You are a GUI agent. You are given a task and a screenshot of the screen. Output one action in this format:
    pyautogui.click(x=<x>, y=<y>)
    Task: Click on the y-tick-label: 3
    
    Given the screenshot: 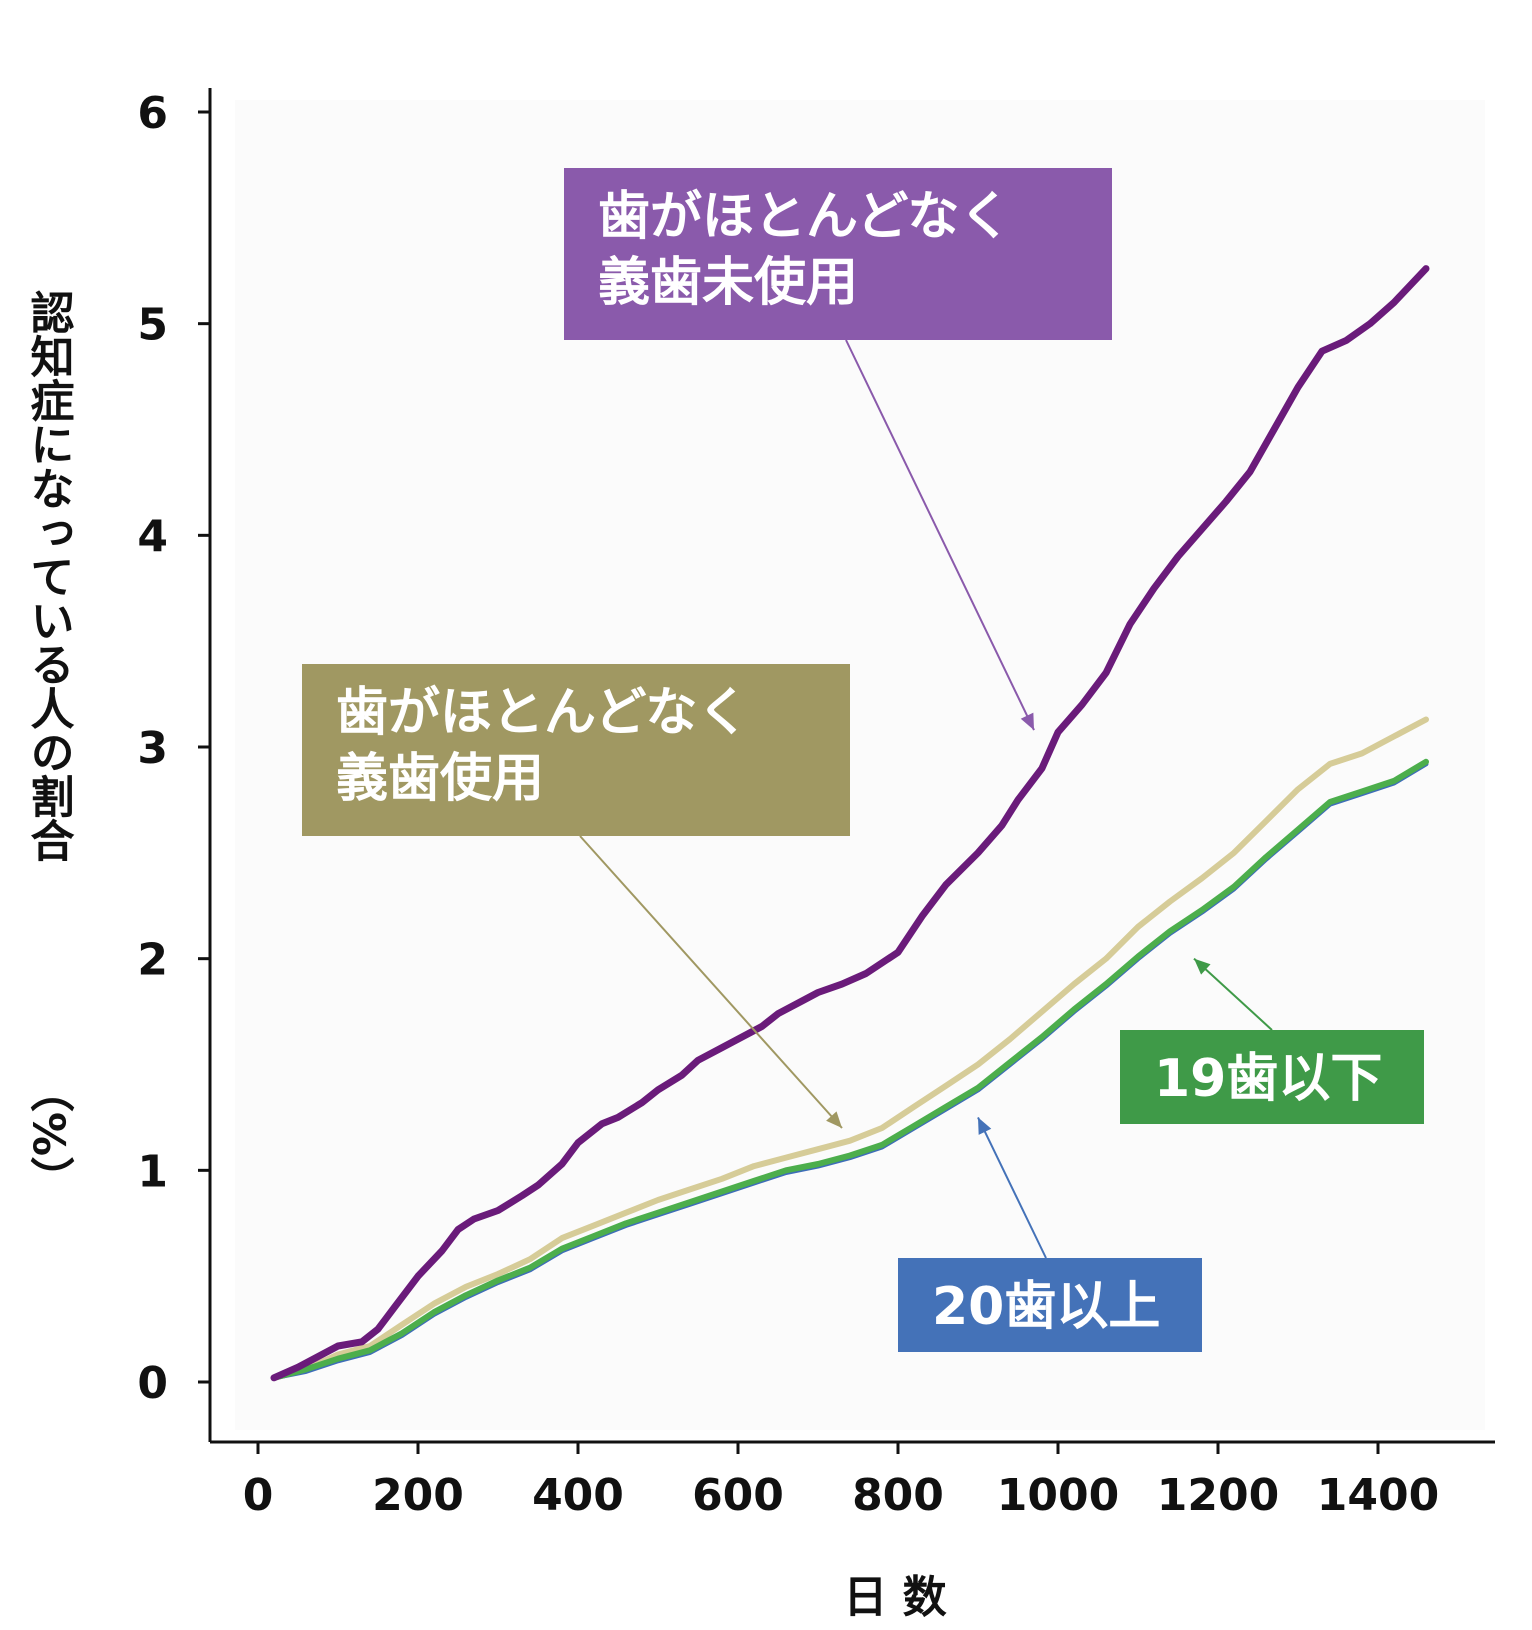 What is the action you would take?
    pyautogui.click(x=152, y=748)
    